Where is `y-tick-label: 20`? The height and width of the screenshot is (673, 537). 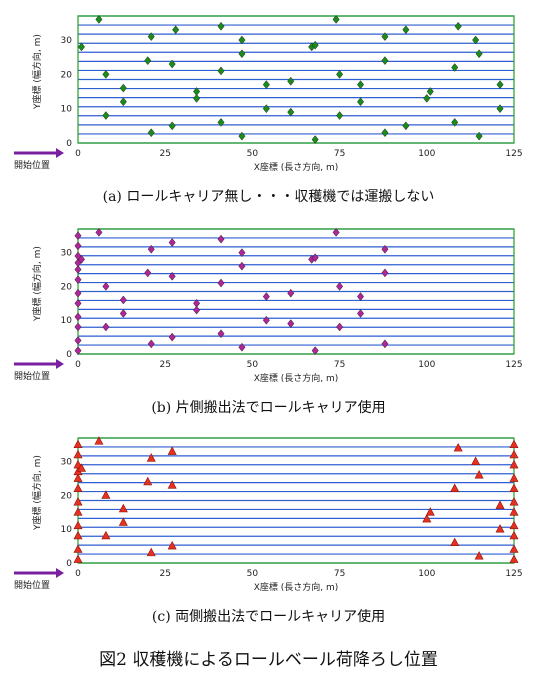 y-tick-label: 20 is located at coordinates (67, 287).